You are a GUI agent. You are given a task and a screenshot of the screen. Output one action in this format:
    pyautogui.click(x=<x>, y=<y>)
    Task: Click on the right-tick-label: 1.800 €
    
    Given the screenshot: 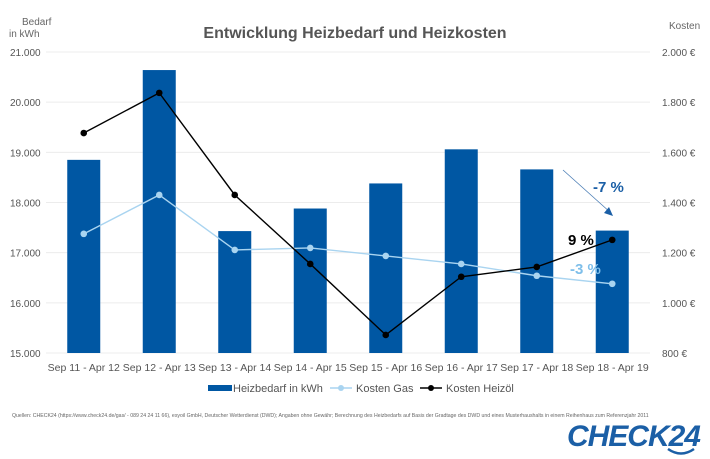 What is the action you would take?
    pyautogui.click(x=679, y=103)
    